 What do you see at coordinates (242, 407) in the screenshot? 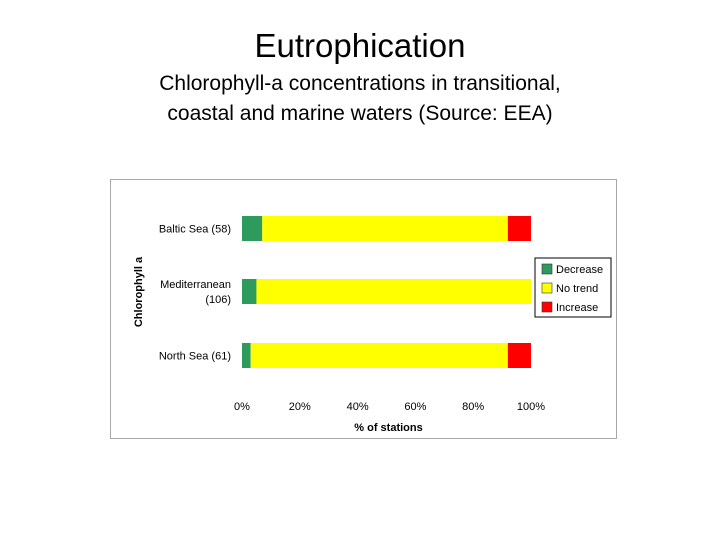
I see `x-tick-label: 0%` at bounding box center [242, 407].